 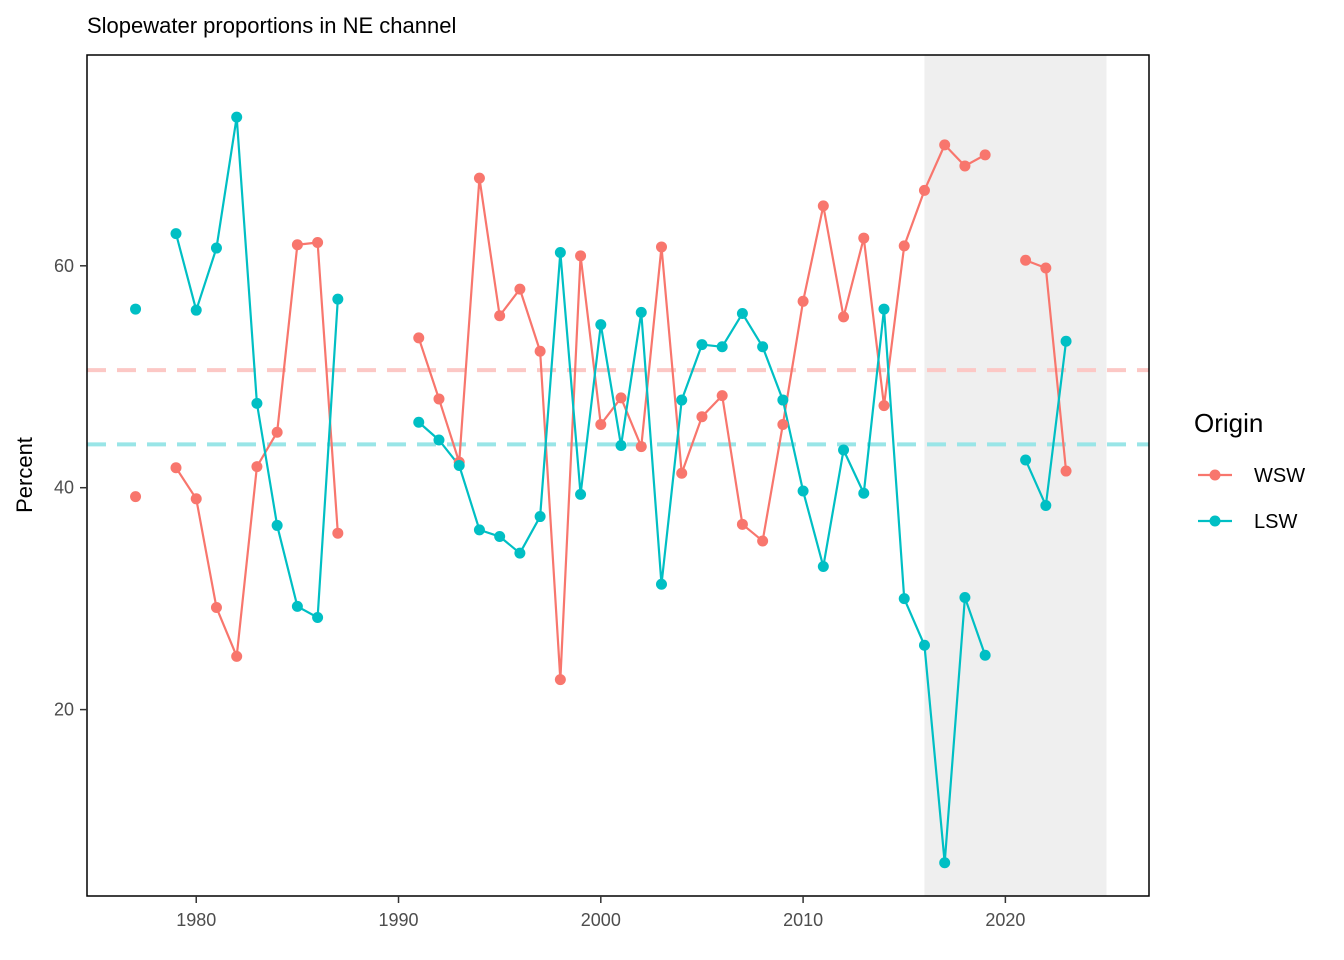 I want to click on data-point-lsw-2019, so click(x=985, y=655).